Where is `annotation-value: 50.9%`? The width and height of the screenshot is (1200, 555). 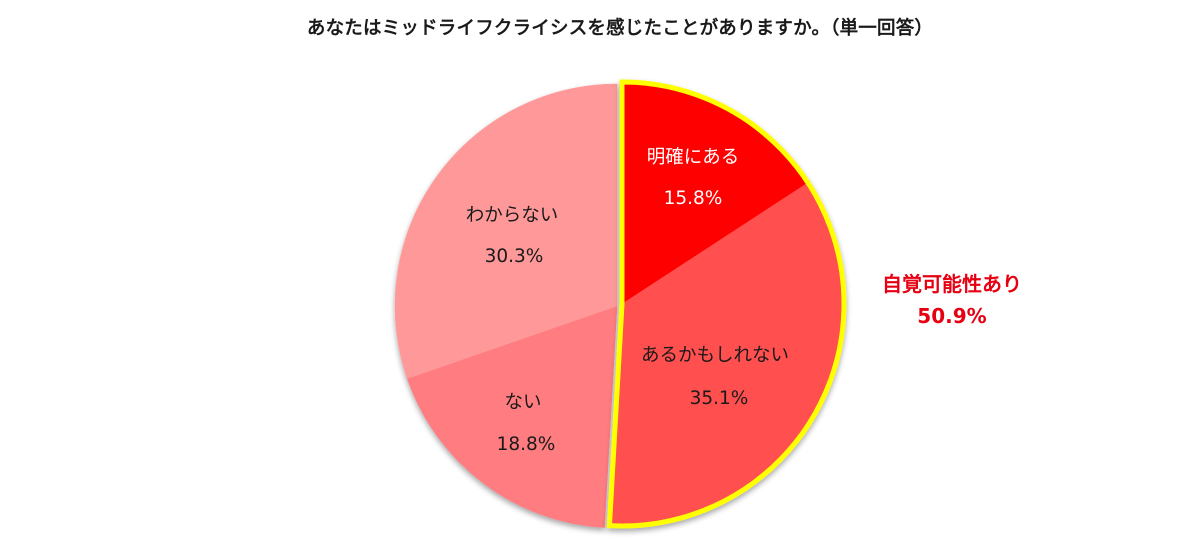 annotation-value: 50.9% is located at coordinates (952, 316).